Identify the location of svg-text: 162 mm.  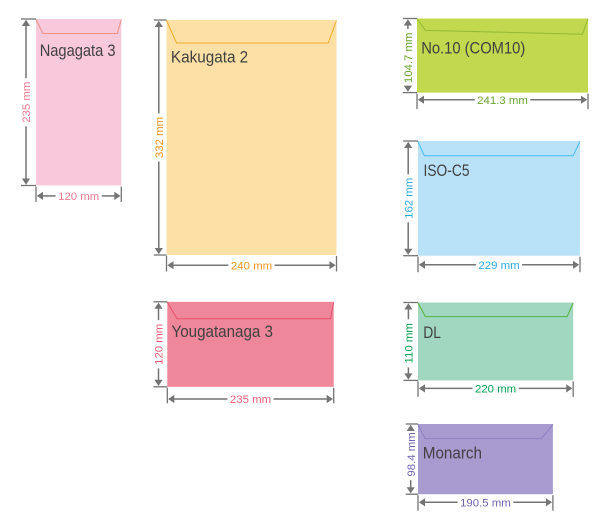
(409, 198).